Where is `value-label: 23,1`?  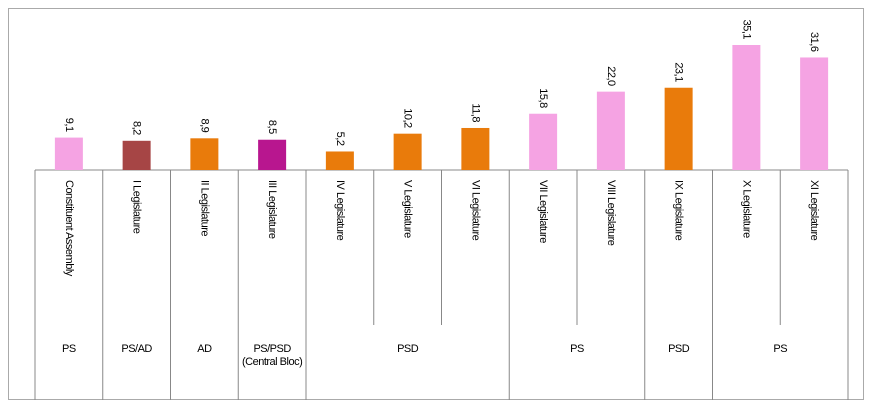 value-label: 23,1 is located at coordinates (679, 72).